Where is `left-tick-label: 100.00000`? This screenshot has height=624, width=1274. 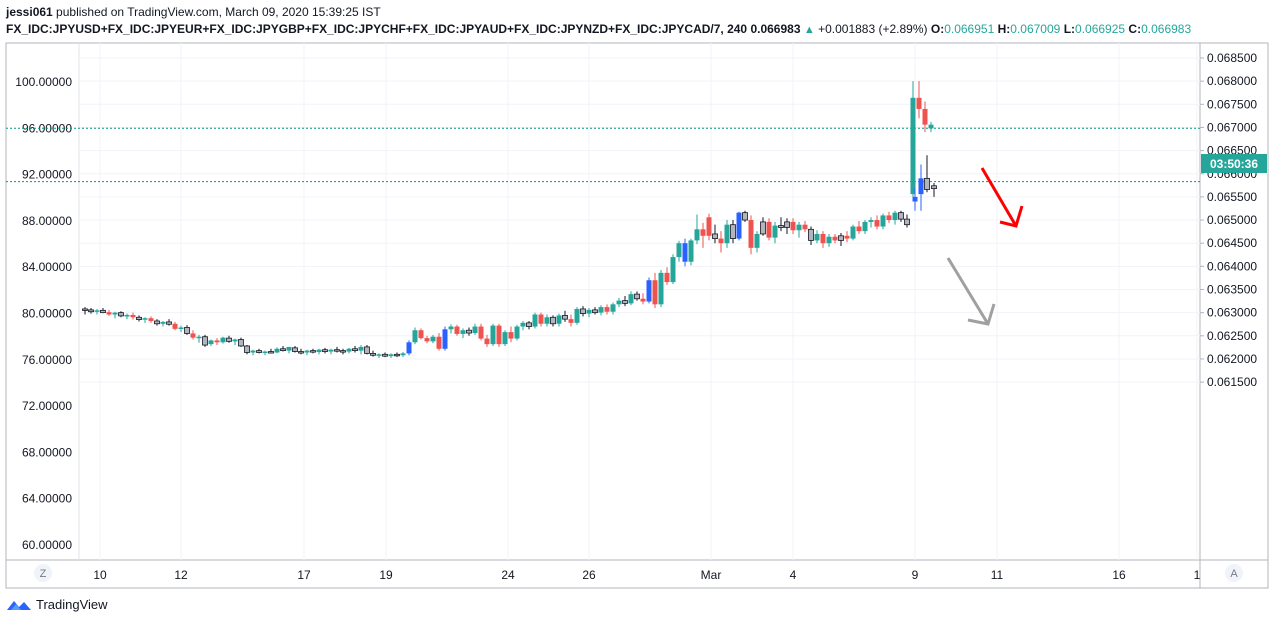 left-tick-label: 100.00000 is located at coordinates (43, 82).